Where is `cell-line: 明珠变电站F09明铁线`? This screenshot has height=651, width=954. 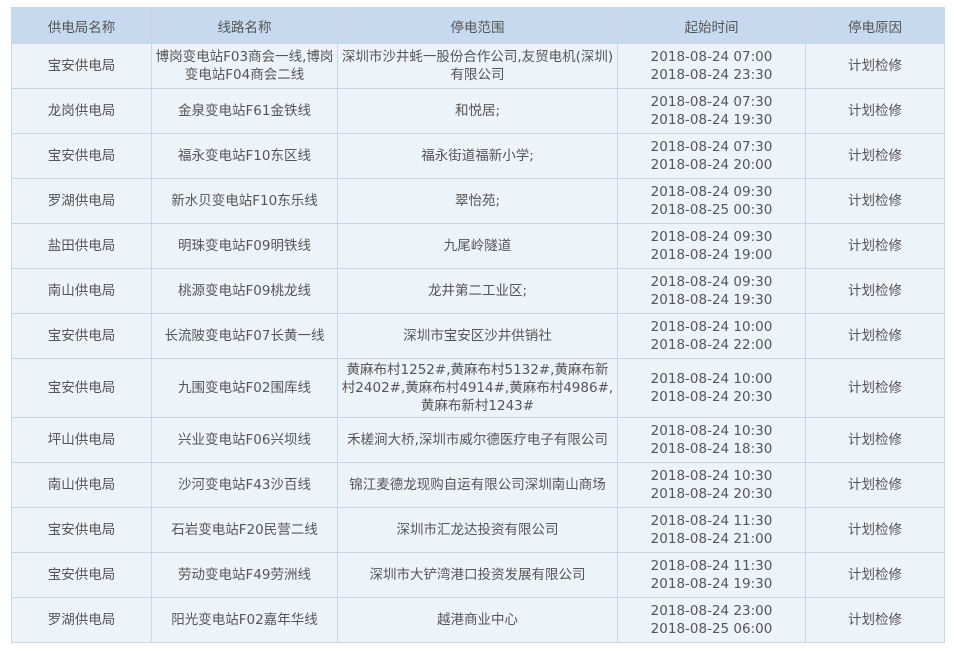 cell-line: 明珠变电站F09明铁线 is located at coordinates (244, 246).